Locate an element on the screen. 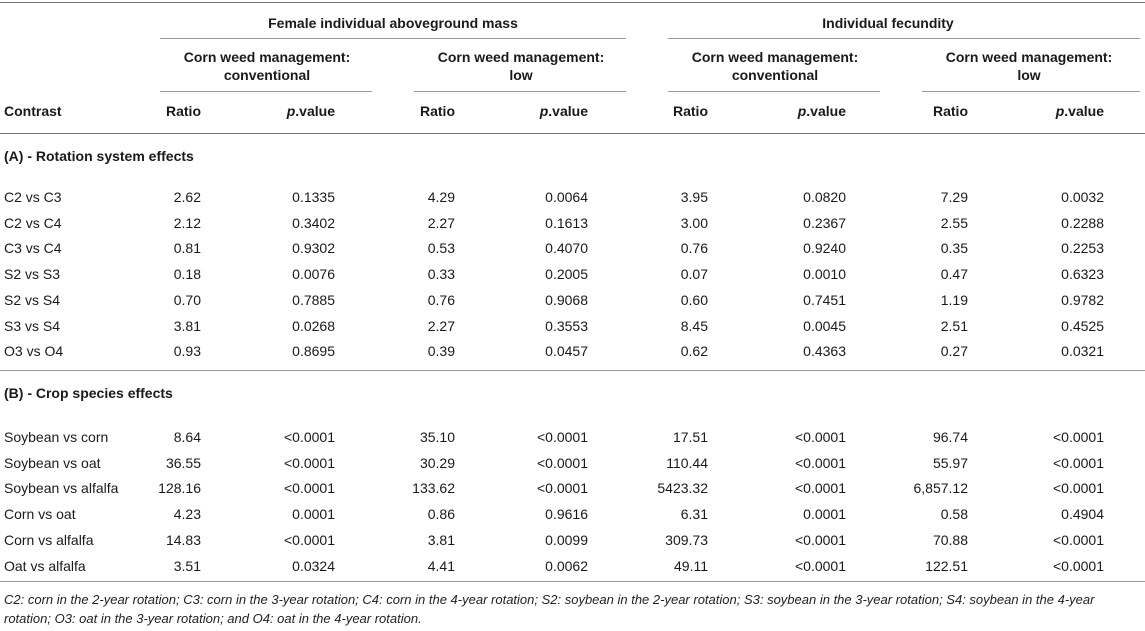 This screenshot has height=631, width=1145. row-contrast-label: Corn vs oat is located at coordinates (40, 514).